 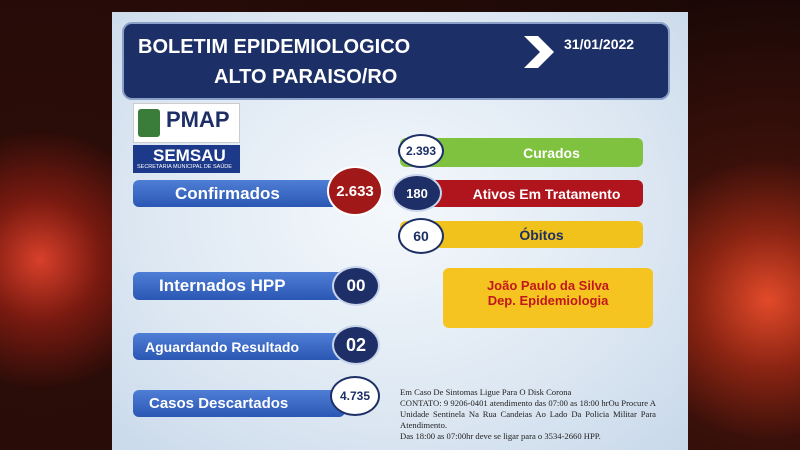 I want to click on confirmed-value: 2.633, so click(x=355, y=191).